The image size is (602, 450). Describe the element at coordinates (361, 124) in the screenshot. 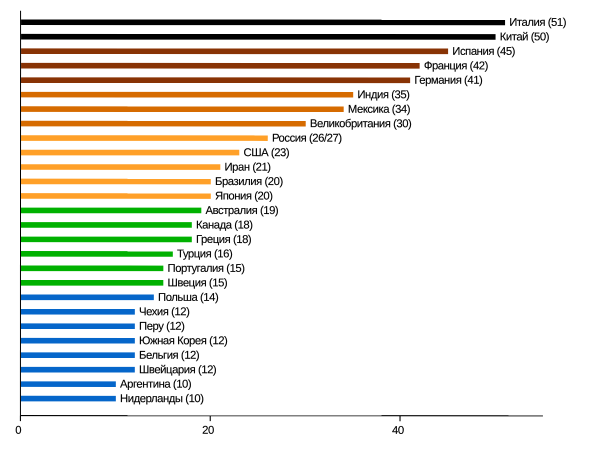

I see `svg-text: Великобритания (30)` at that location.